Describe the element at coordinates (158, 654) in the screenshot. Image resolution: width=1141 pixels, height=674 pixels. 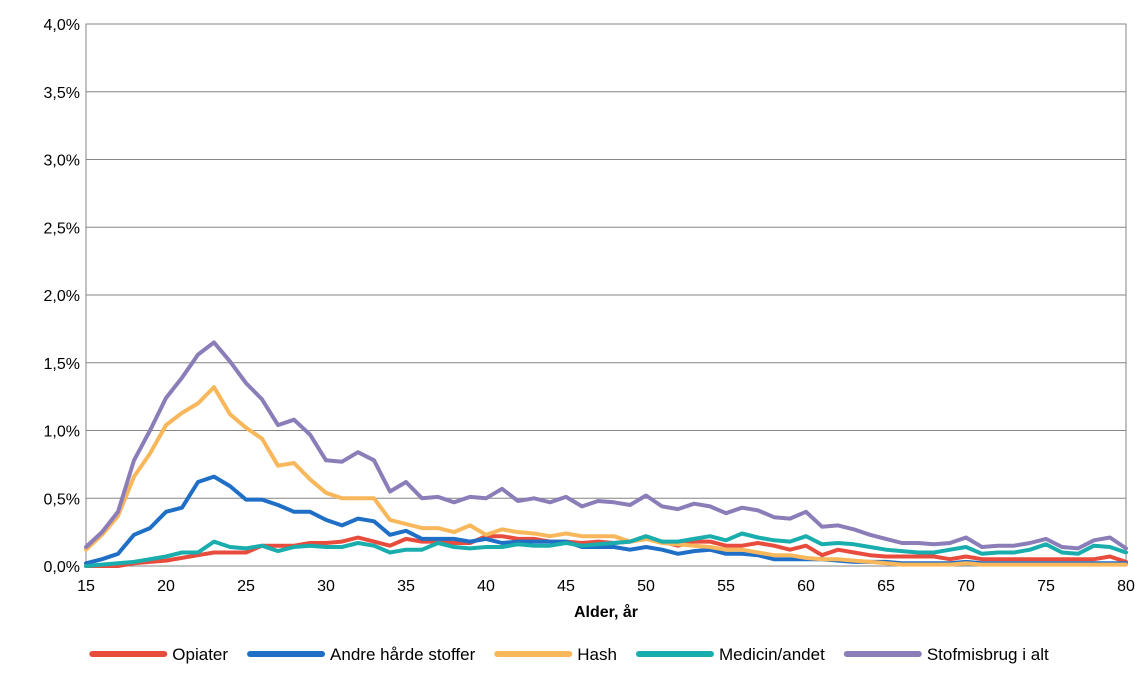
I see `legend-item: Opiater` at that location.